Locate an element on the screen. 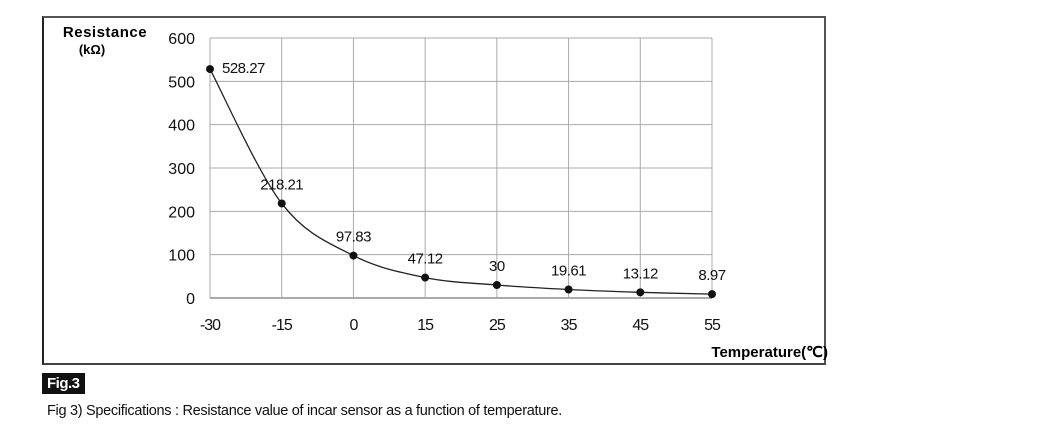 The image size is (1051, 437). y-tick-label: 600 is located at coordinates (181, 39).